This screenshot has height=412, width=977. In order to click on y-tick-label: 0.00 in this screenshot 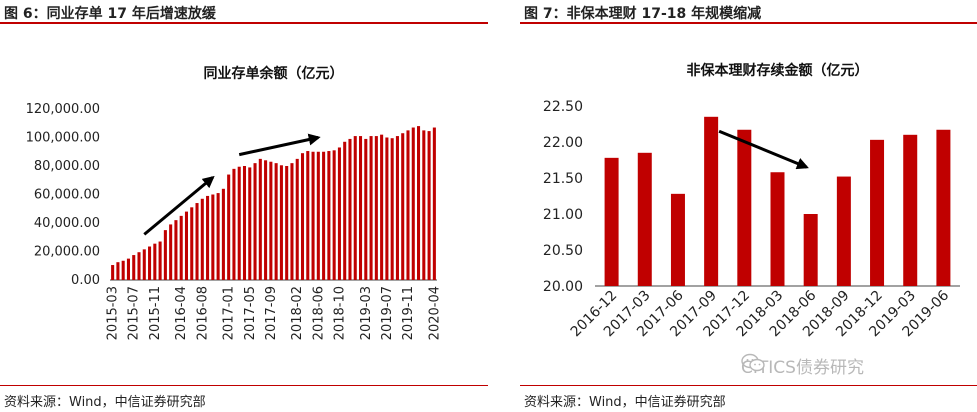, I will do `click(85, 280)`.